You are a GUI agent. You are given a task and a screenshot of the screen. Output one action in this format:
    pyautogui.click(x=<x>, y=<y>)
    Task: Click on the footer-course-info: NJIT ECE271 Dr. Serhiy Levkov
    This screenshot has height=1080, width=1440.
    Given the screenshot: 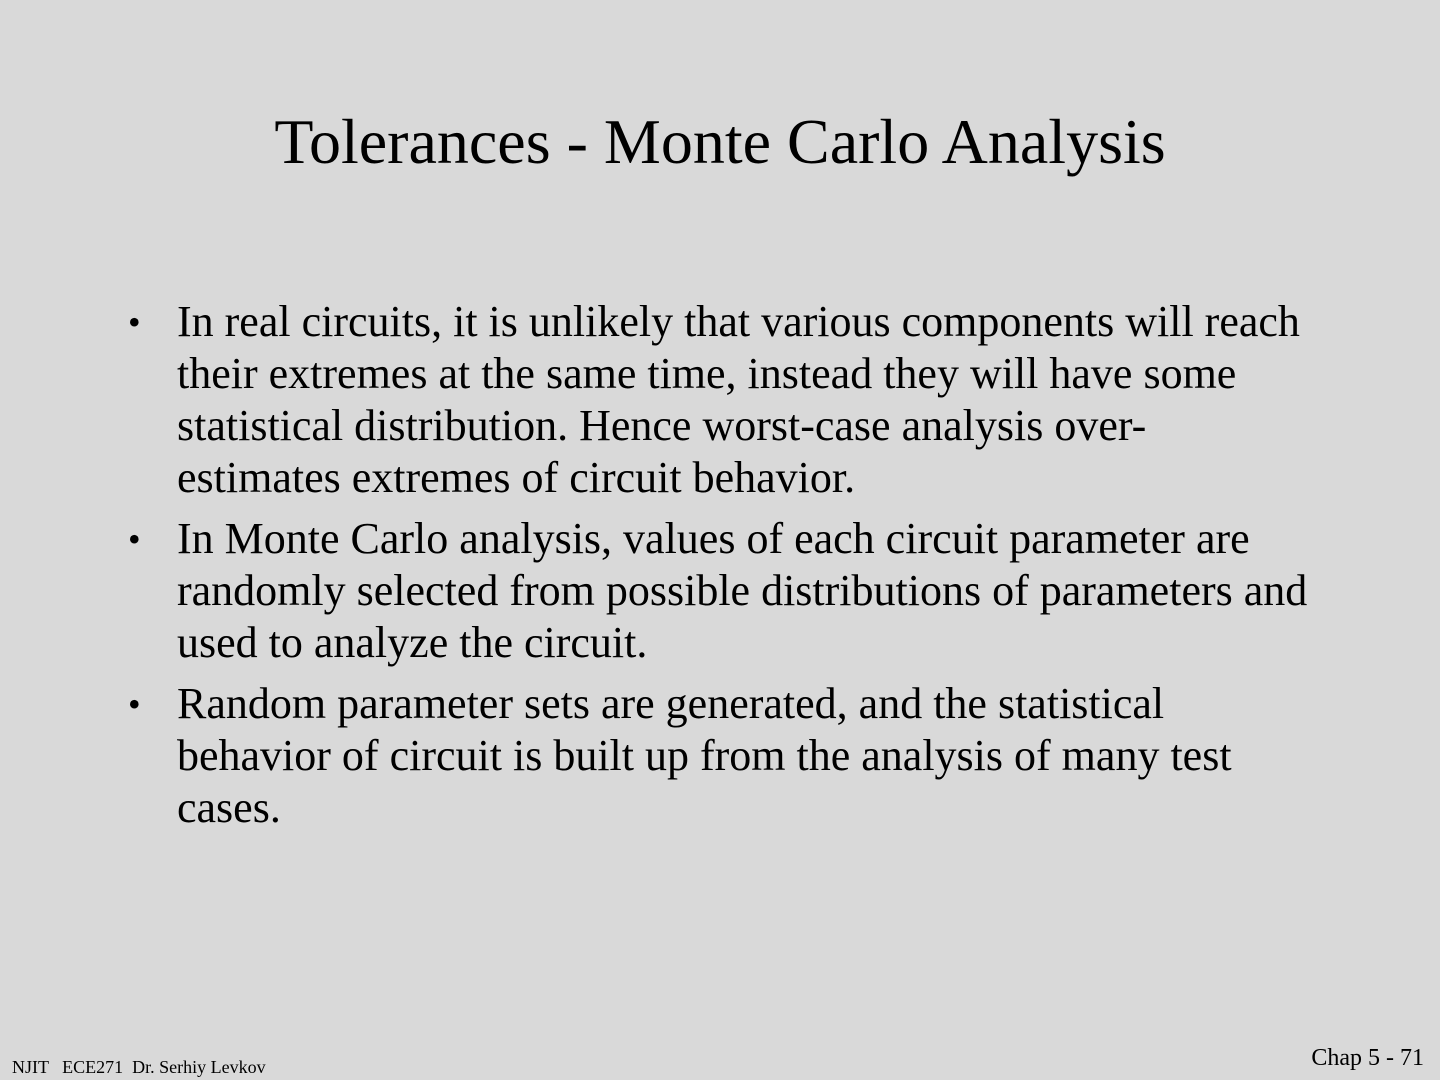 What is the action you would take?
    pyautogui.click(x=139, y=1067)
    